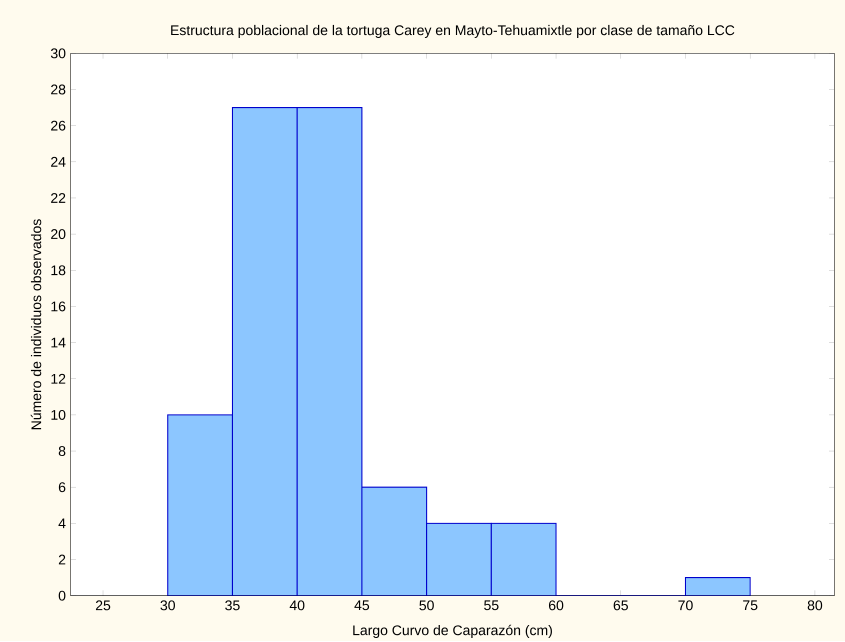 This screenshot has width=845, height=642. Describe the element at coordinates (750, 605) in the screenshot. I see `x-tick-label: 75` at that location.